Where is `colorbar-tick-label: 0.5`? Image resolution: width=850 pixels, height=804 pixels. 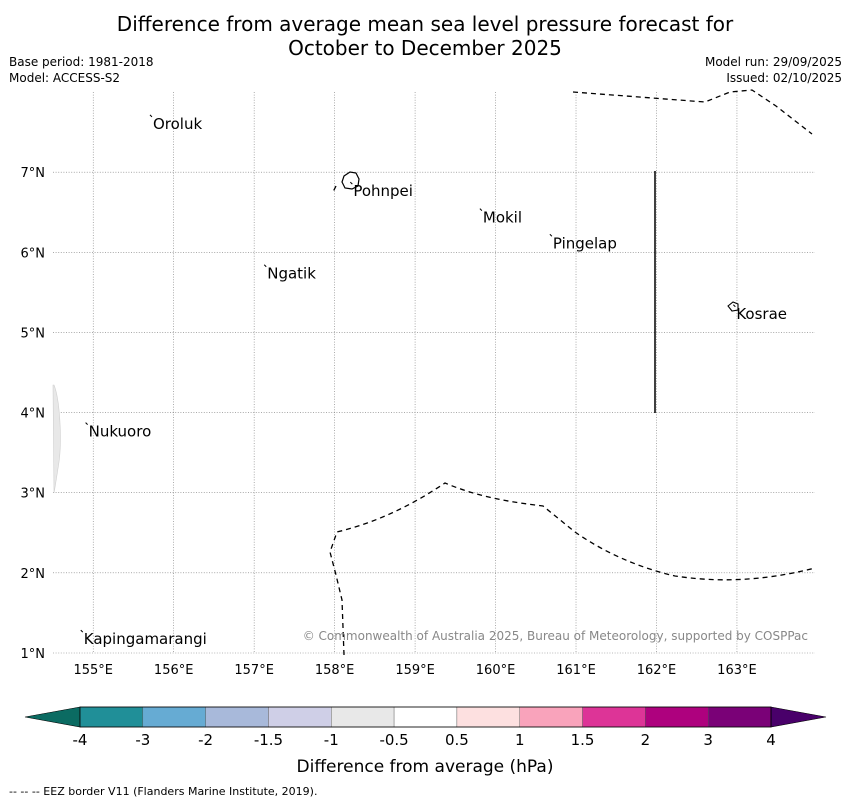
colorbar-tick-label: 0.5 is located at coordinates (457, 740).